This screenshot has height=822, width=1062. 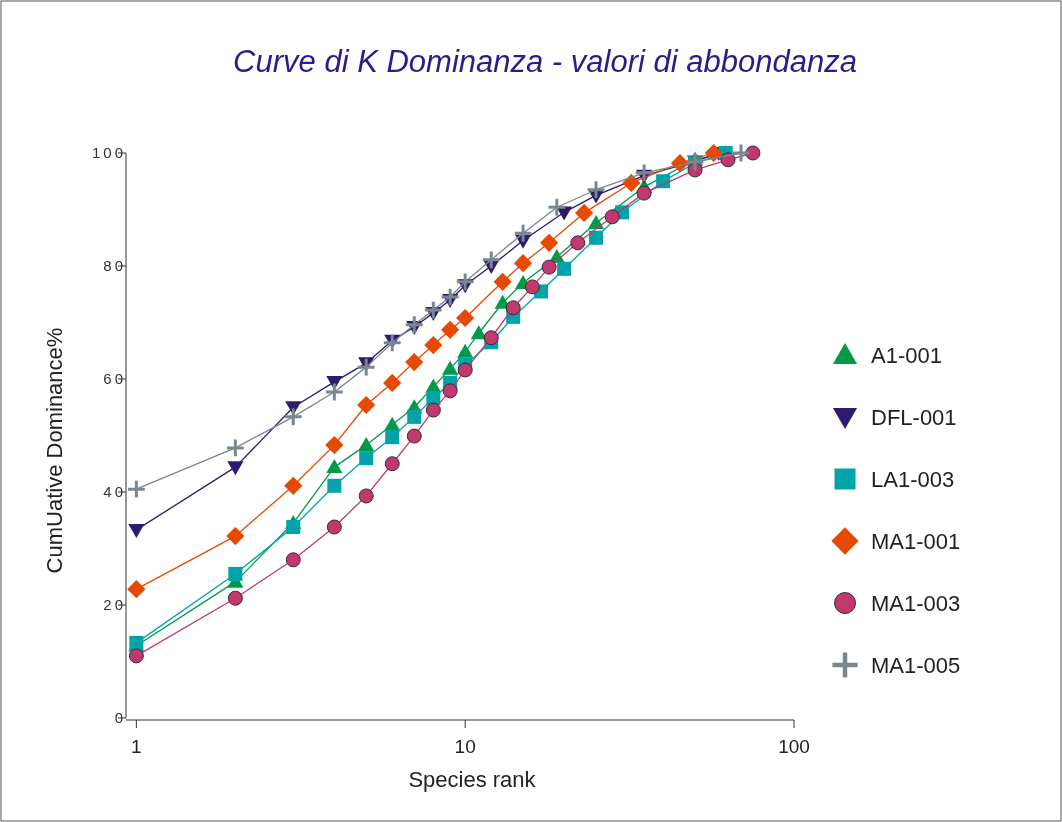 I want to click on x-axis-title: Species rank, so click(x=472, y=779).